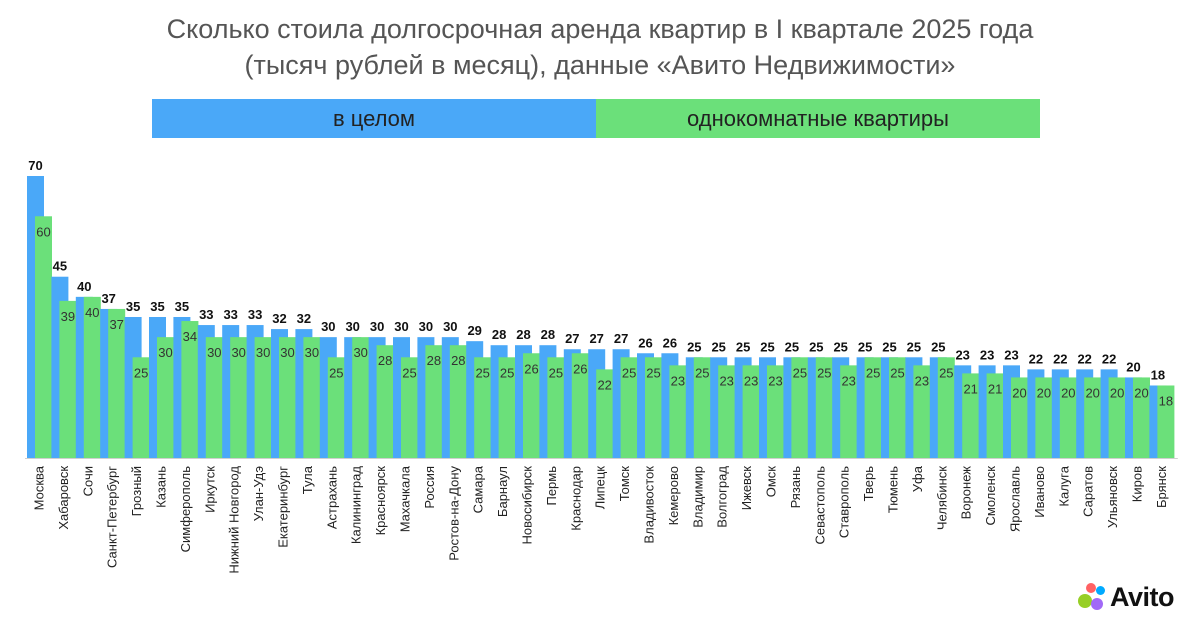  What do you see at coordinates (1137, 484) in the screenshot?
I see `category-label: Киров` at bounding box center [1137, 484].